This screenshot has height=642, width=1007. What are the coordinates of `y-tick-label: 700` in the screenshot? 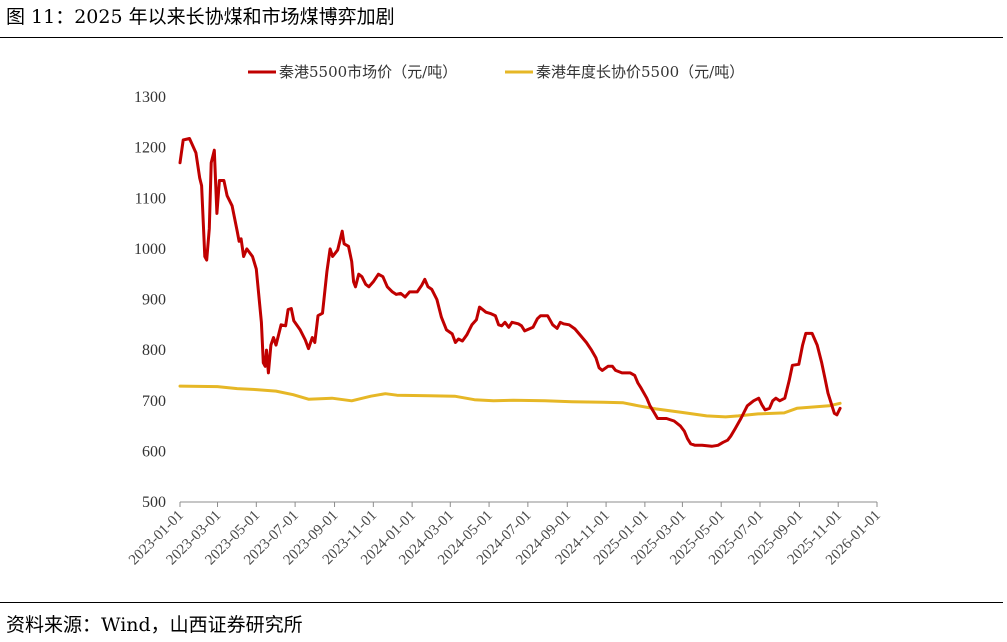 It's located at (154, 401).